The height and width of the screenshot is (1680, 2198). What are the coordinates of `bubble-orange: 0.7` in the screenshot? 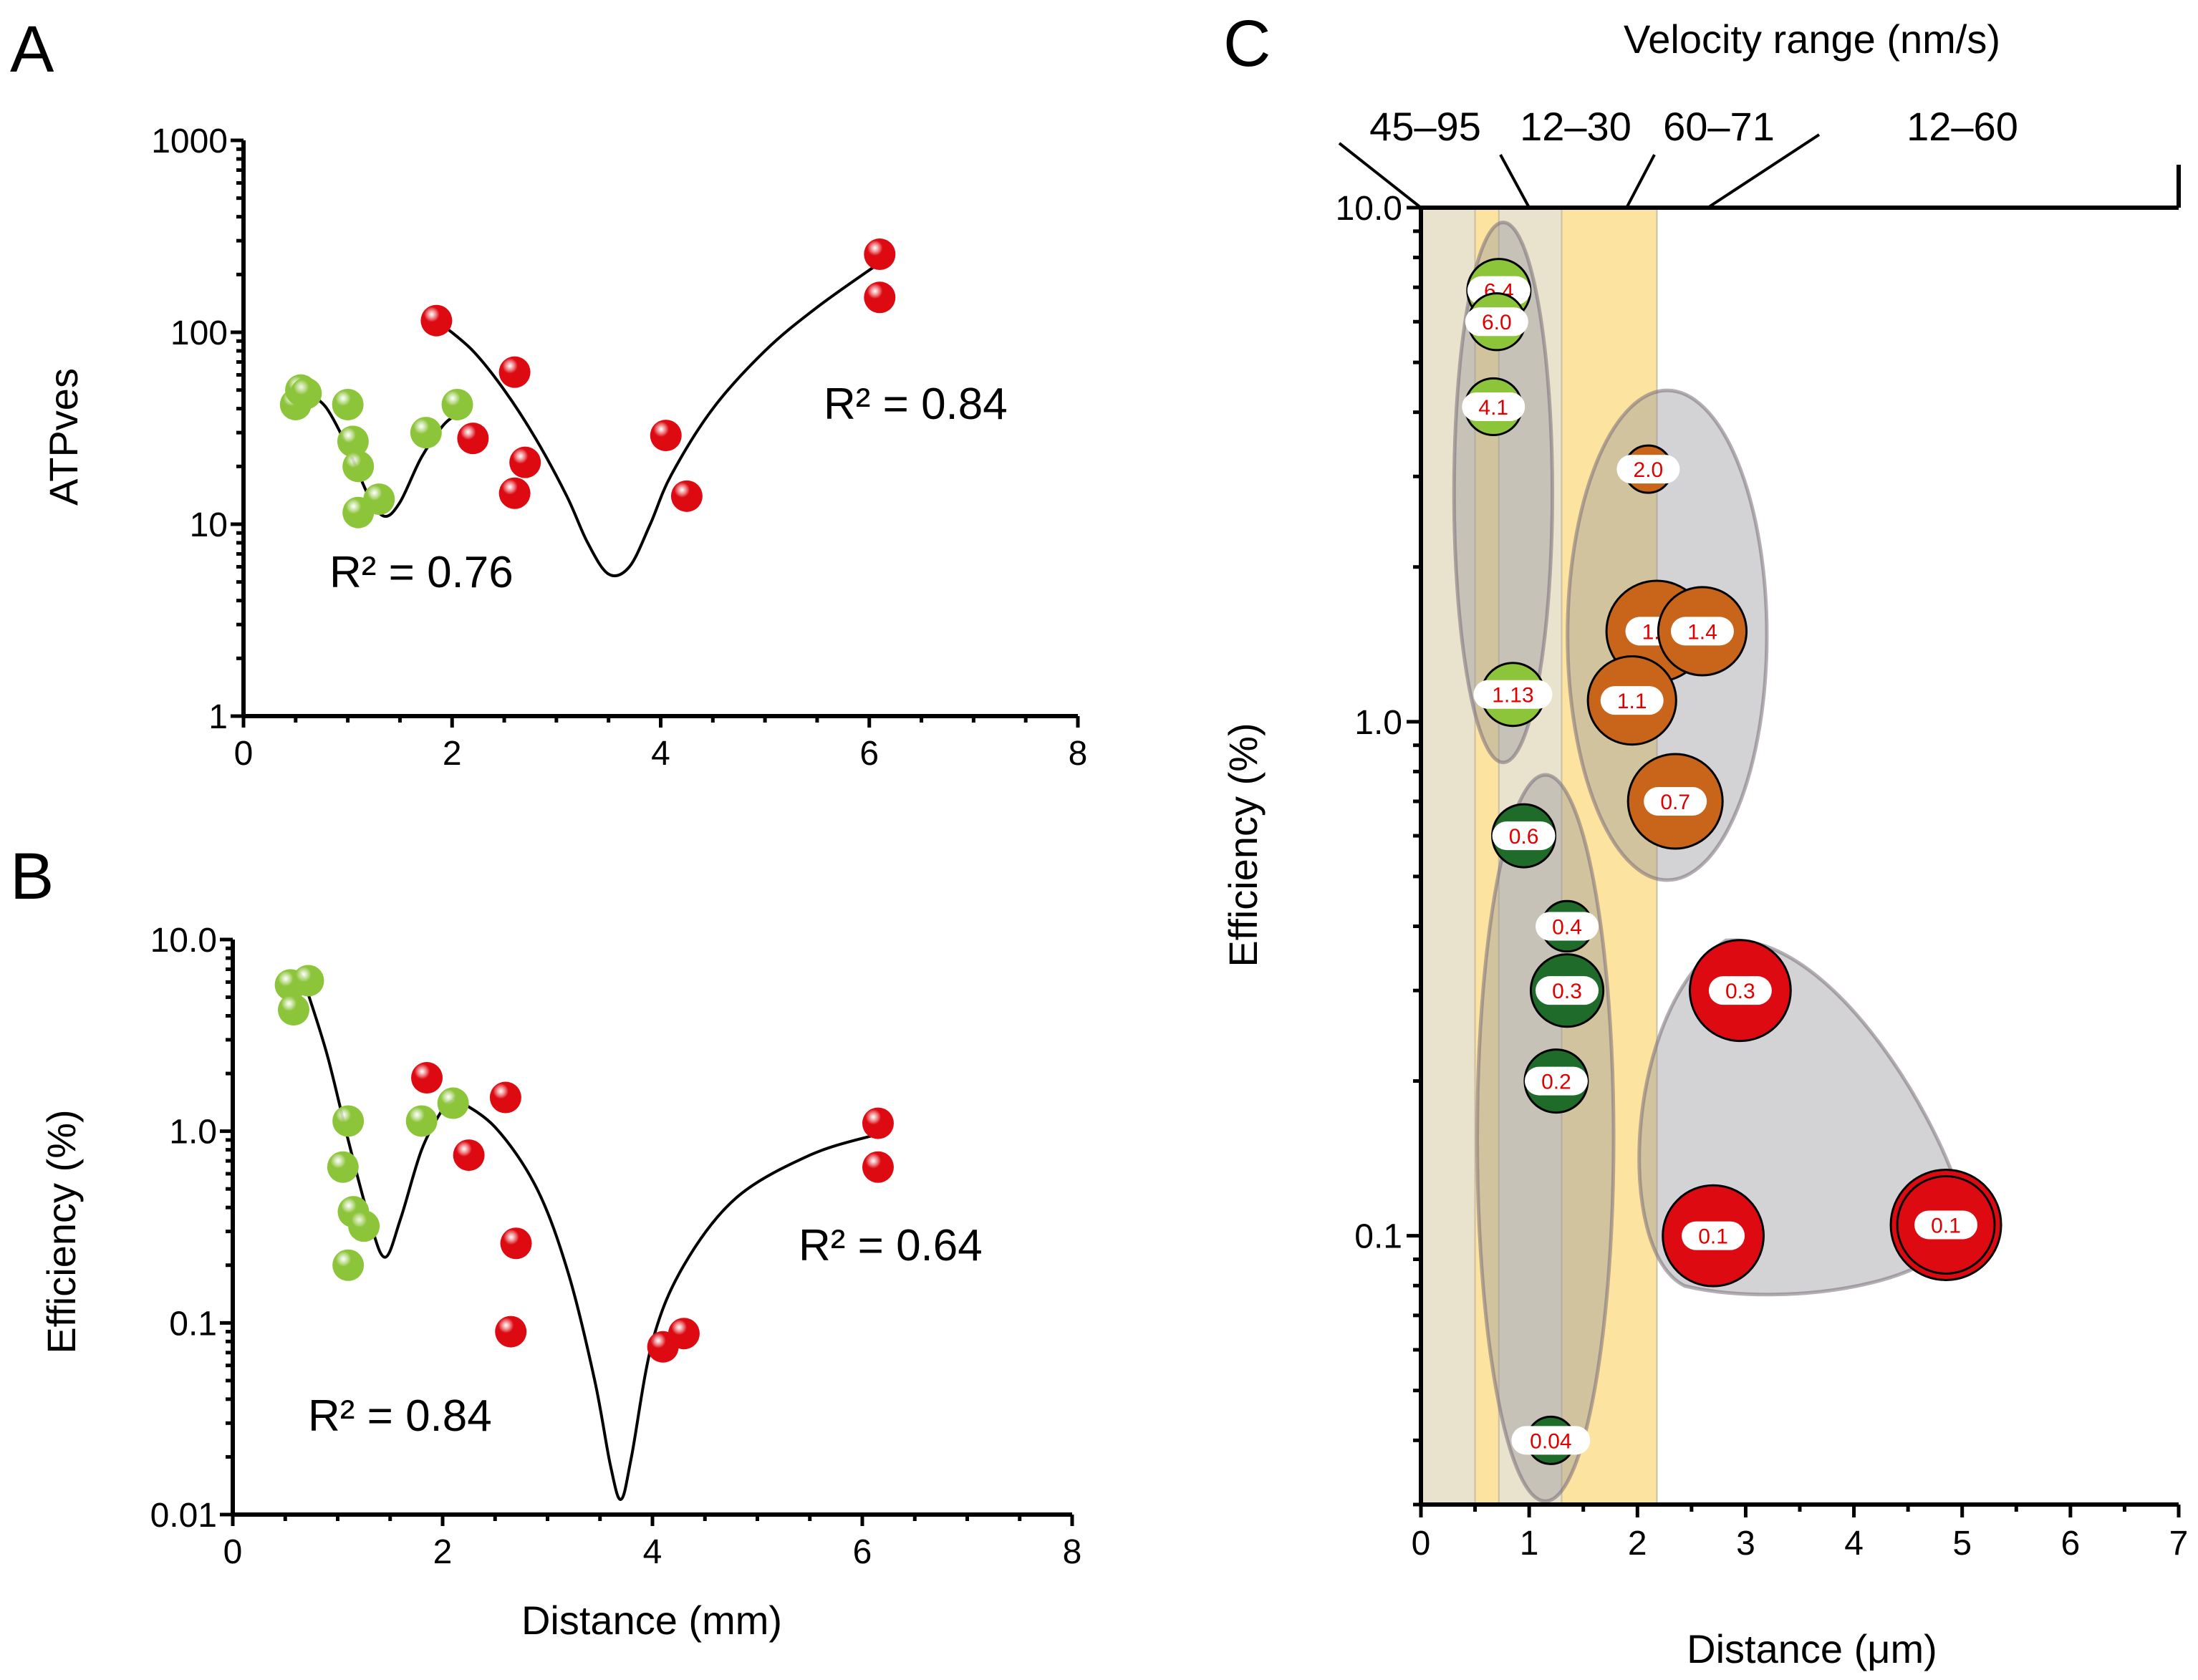 It's located at (1675, 801).